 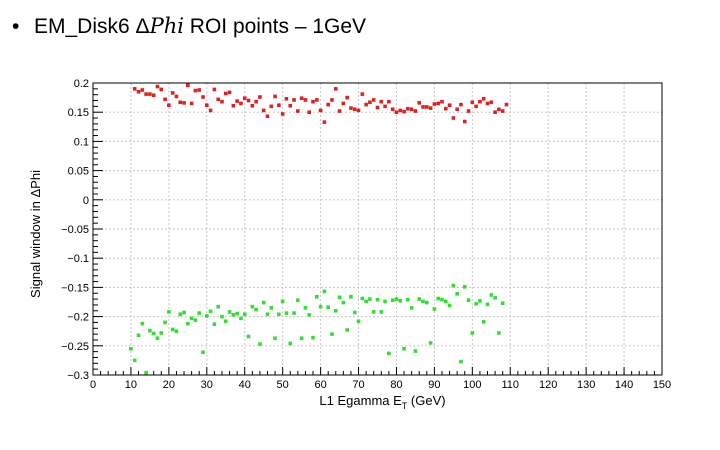 I want to click on y-axis-title: Signal window in ΔPhi, so click(x=35, y=234).